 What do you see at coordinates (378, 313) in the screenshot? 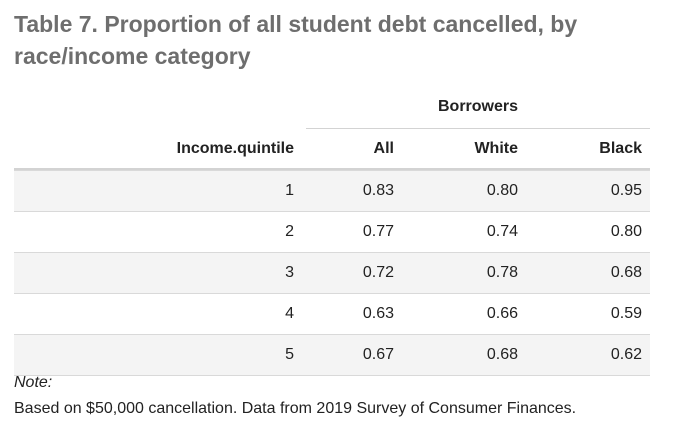
I see `table-cell: 0.63` at bounding box center [378, 313].